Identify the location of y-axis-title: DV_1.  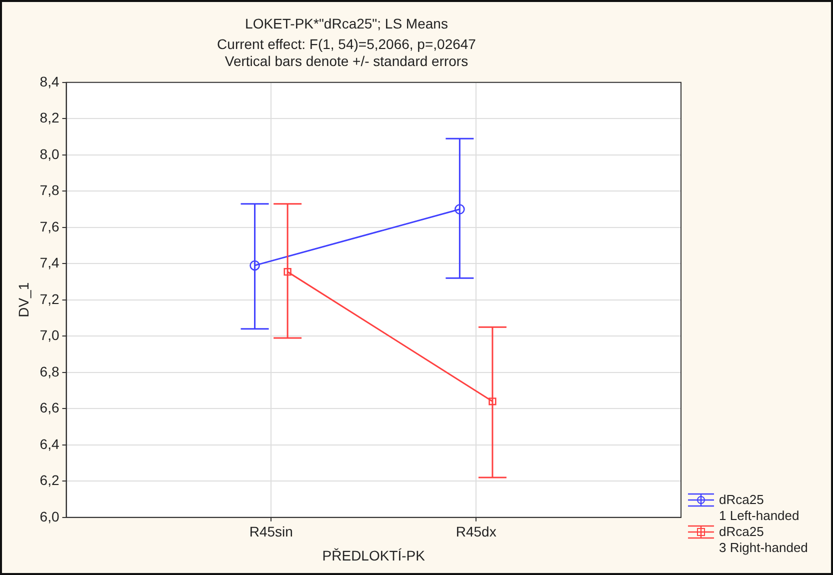
(23, 300).